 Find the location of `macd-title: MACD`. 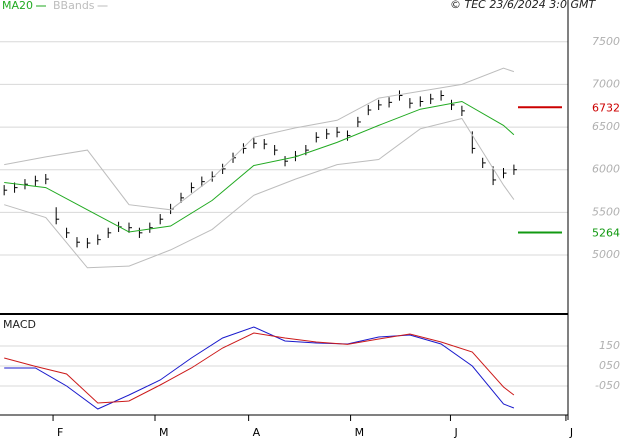

macd-title: MACD is located at coordinates (19, 324).